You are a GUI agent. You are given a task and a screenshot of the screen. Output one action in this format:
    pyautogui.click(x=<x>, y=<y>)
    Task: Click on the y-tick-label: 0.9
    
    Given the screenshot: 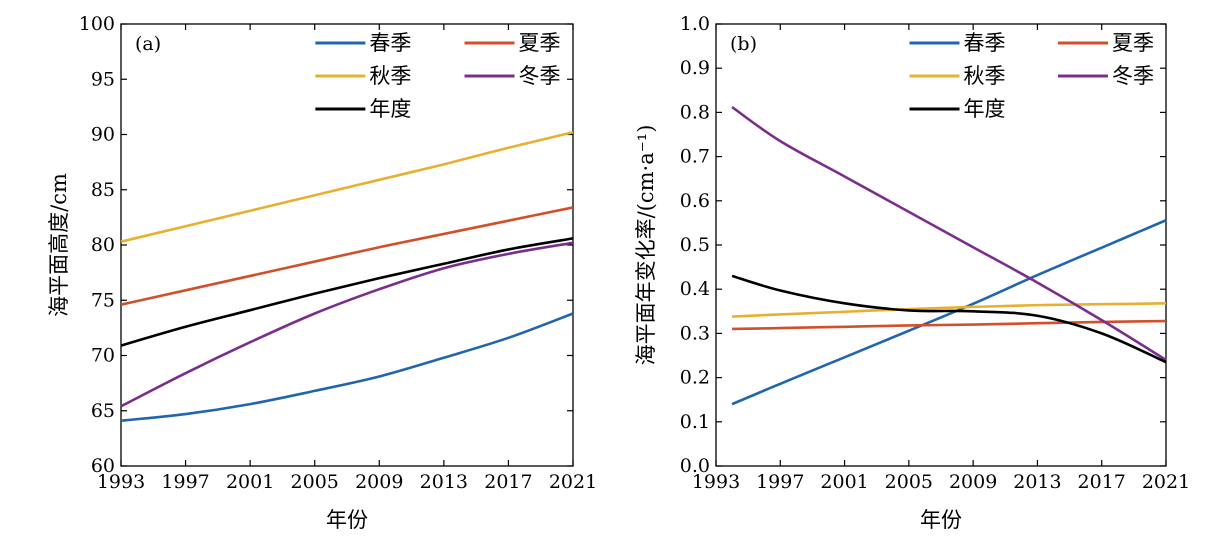 What is the action you would take?
    pyautogui.click(x=695, y=68)
    